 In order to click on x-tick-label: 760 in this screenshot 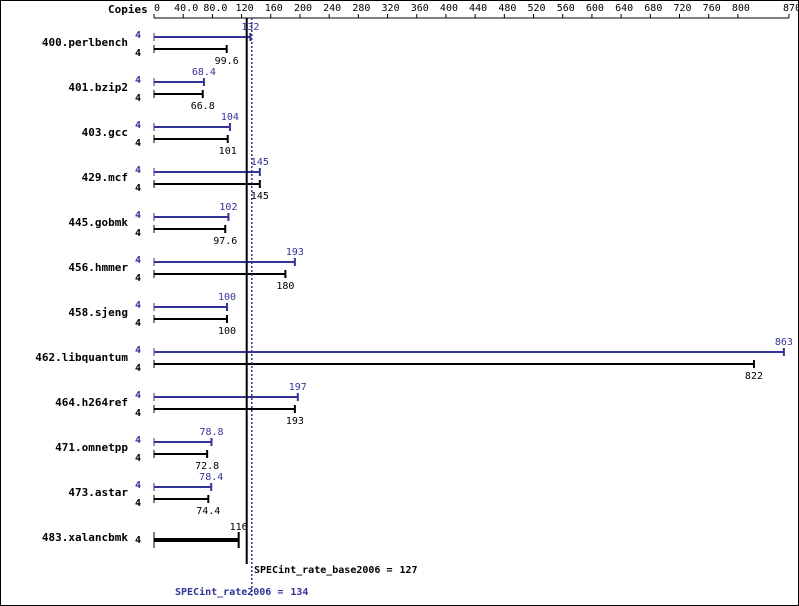, I will do `click(712, 8)`.